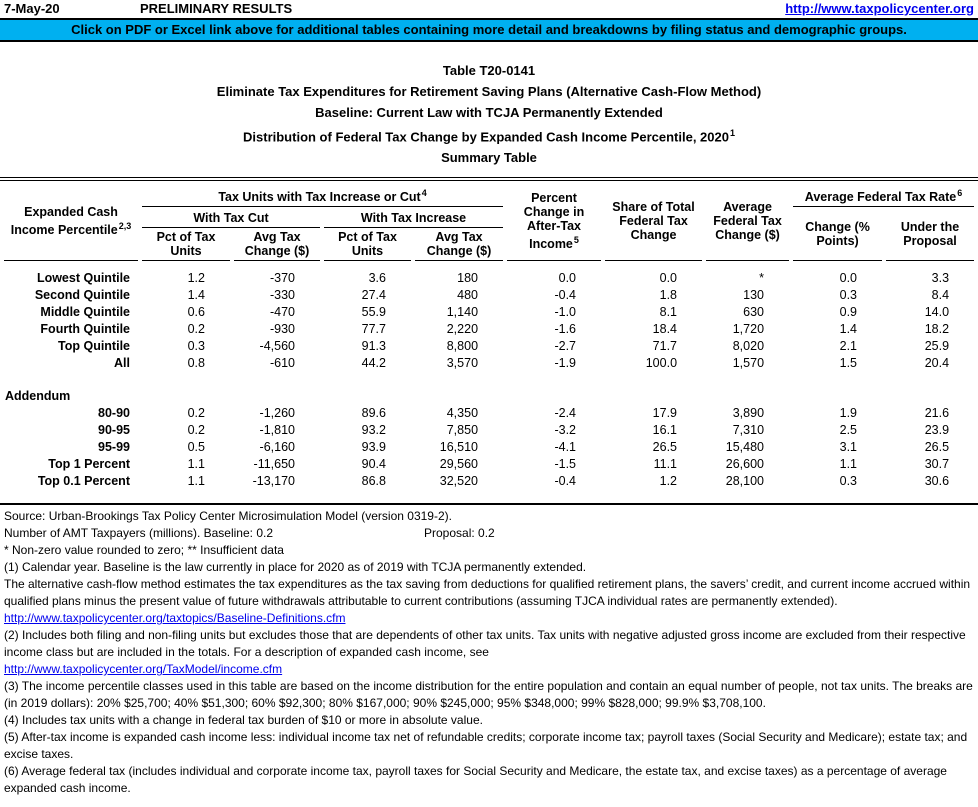  I want to click on col-header-expanded-cash-income-percentile: Expanded Cash Income Percentile2,3, so click(71, 221).